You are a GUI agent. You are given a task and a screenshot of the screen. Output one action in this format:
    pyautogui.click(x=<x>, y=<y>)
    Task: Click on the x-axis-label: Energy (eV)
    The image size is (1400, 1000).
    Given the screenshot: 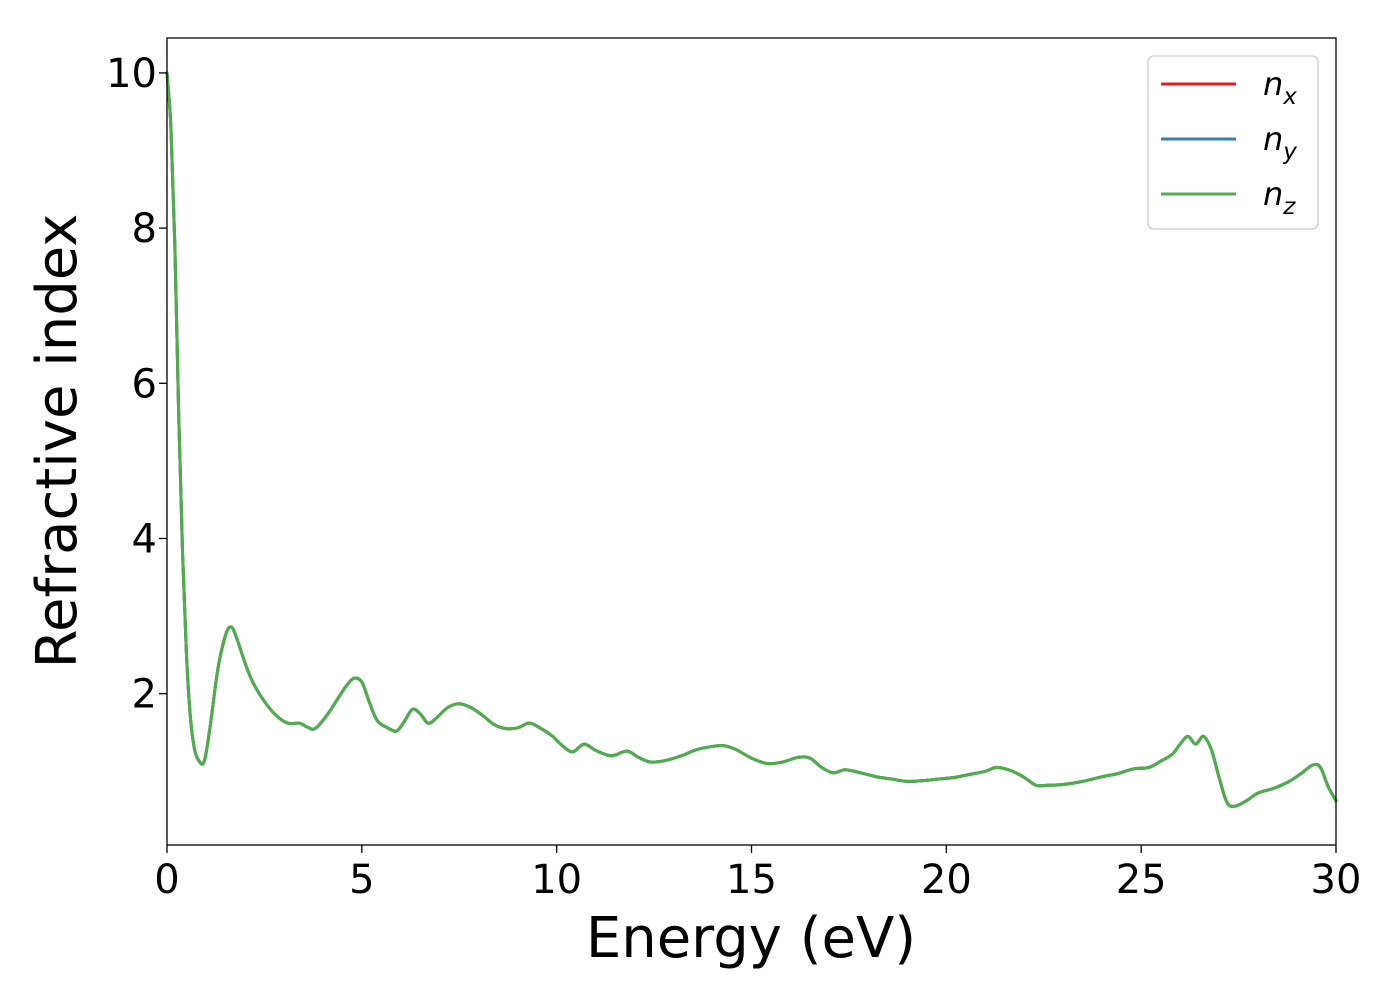 What is the action you would take?
    pyautogui.click(x=751, y=938)
    